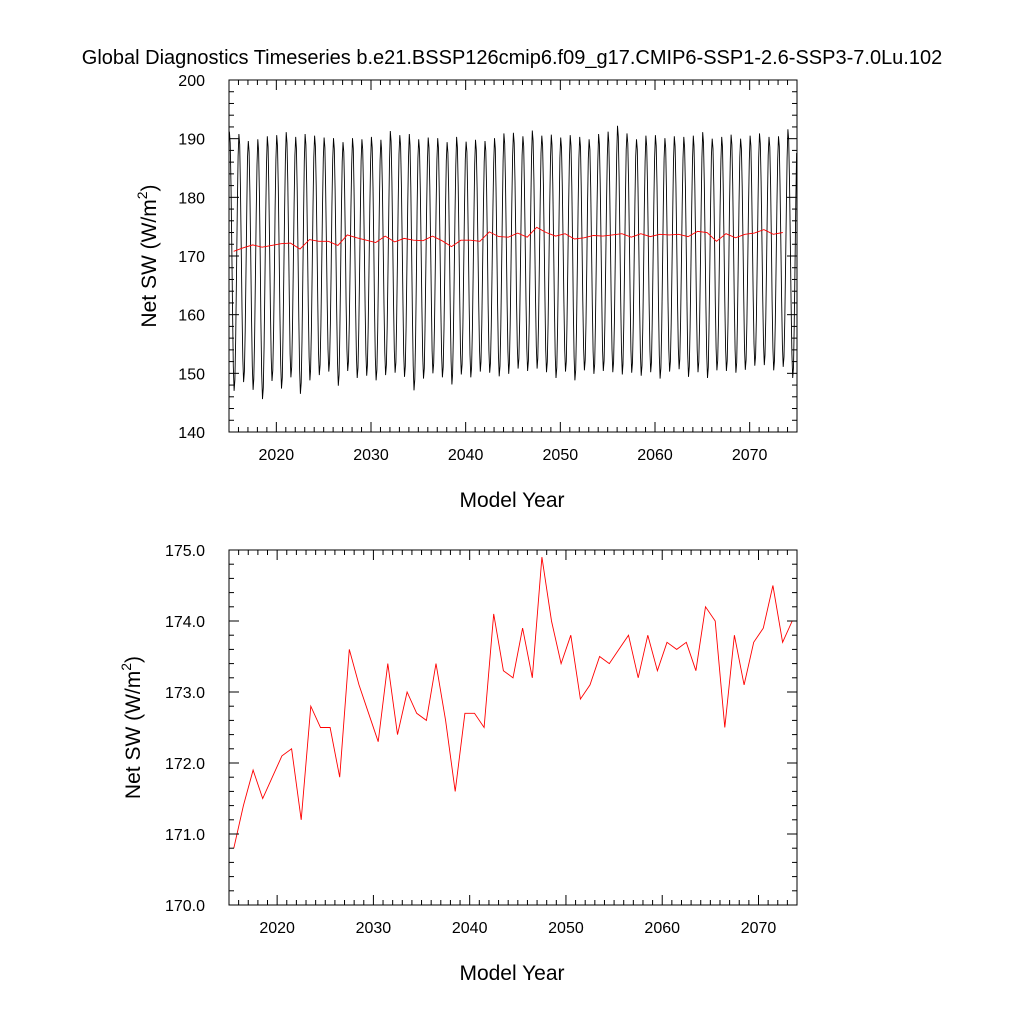 The width and height of the screenshot is (1024, 1024). I want to click on y-tick-label: 160, so click(191, 316).